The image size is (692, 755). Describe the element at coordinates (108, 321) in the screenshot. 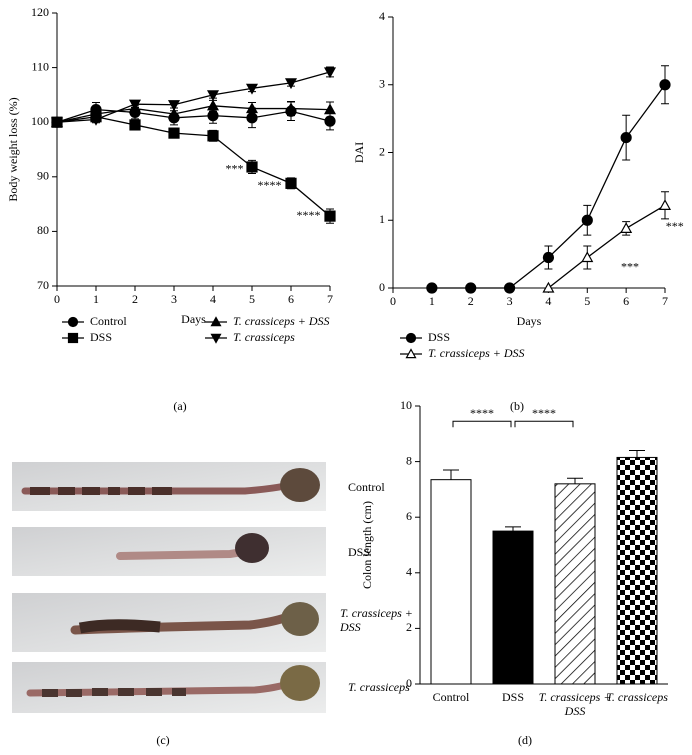

I see `legend-label: Control` at that location.